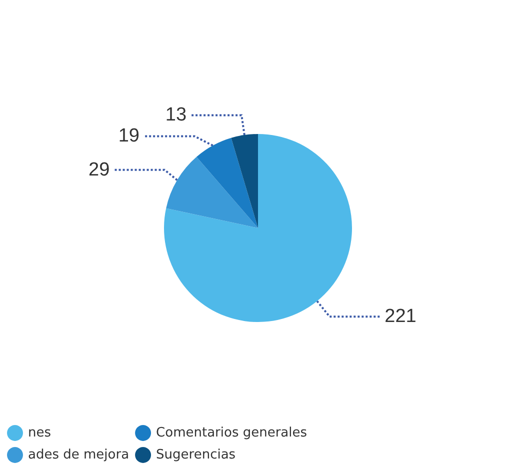  Describe the element at coordinates (40, 433) in the screenshot. I see `legend-label: nes` at that location.